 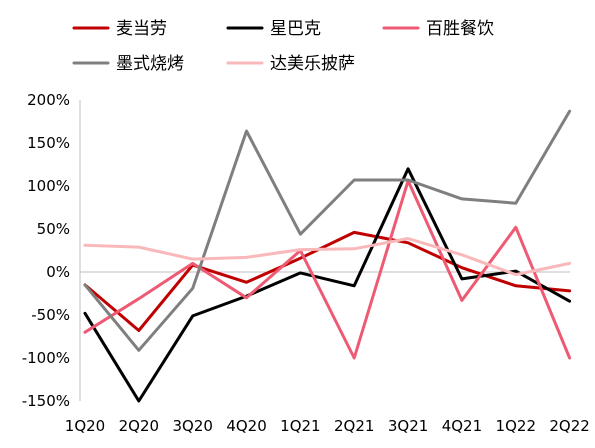 I want to click on x-tick-label: 1Q21, so click(x=300, y=426).